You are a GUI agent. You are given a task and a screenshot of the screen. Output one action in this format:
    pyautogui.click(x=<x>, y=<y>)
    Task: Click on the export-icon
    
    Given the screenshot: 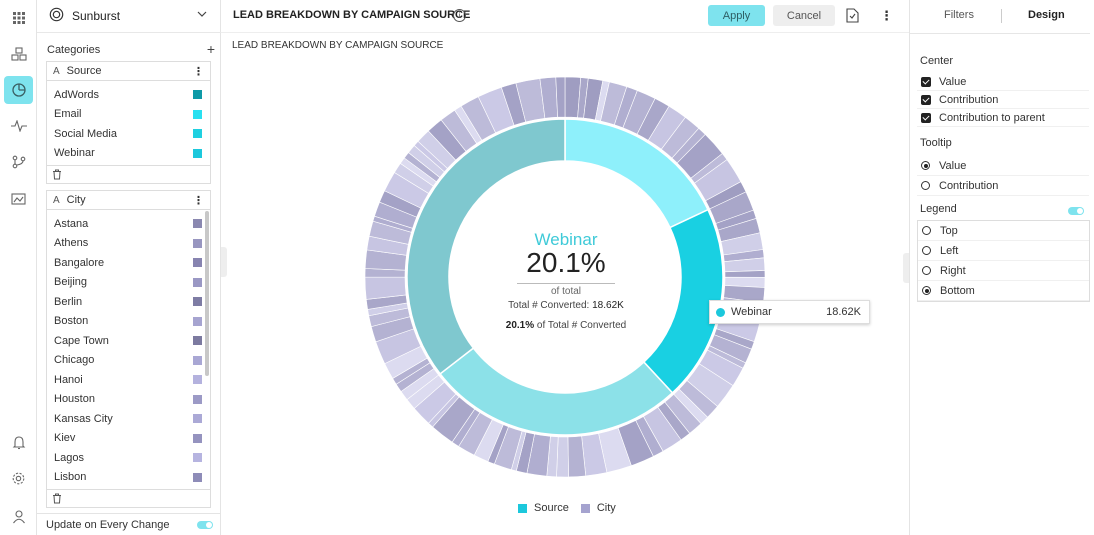 What is the action you would take?
    pyautogui.click(x=852, y=17)
    